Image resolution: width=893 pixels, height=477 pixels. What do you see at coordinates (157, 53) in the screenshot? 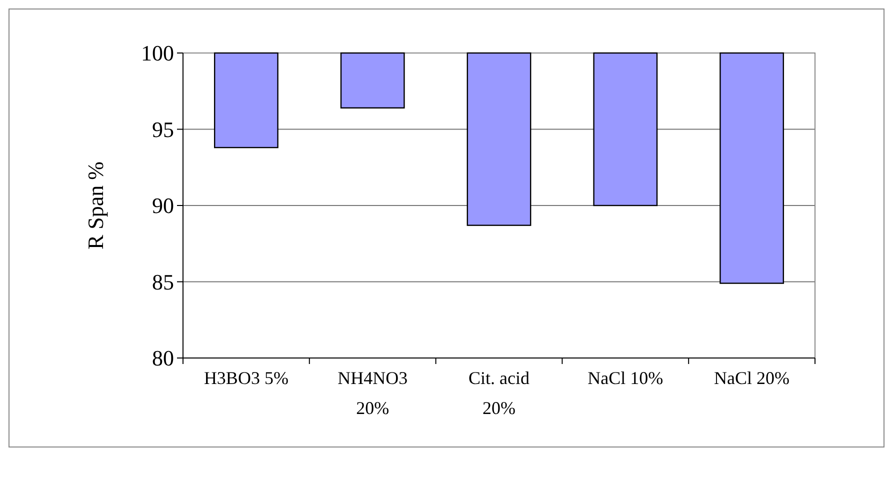
I see `y-tick-label: 100` at bounding box center [157, 53].